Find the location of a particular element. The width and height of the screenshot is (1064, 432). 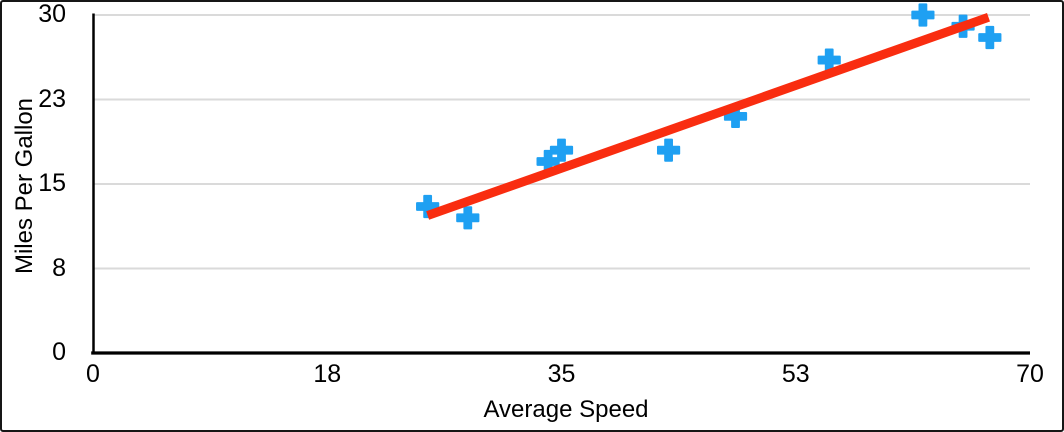

x-tick-label: 35 is located at coordinates (561, 374).